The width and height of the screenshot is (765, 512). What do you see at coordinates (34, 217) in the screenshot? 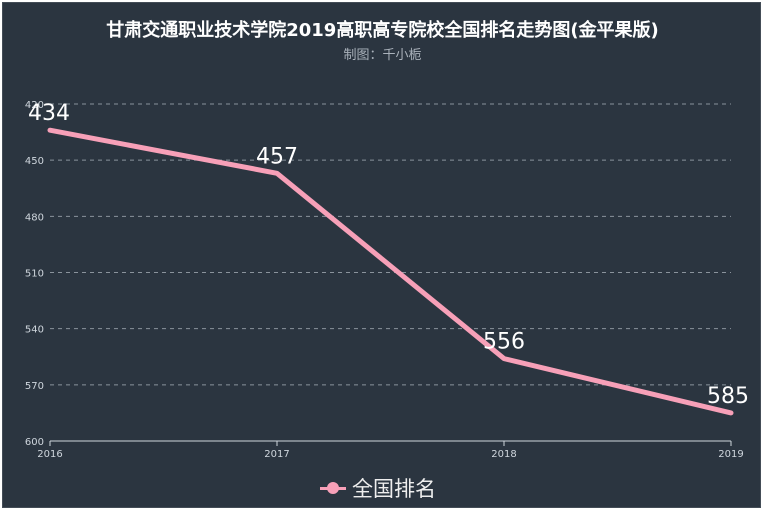
I see `y-tick-label-480: 480` at bounding box center [34, 217].